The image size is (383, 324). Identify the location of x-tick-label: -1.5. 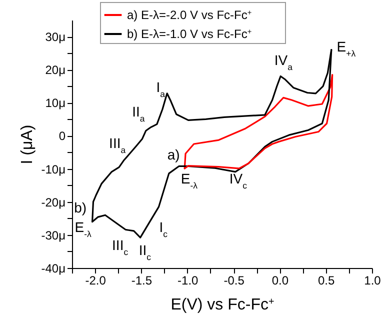
(141, 281).